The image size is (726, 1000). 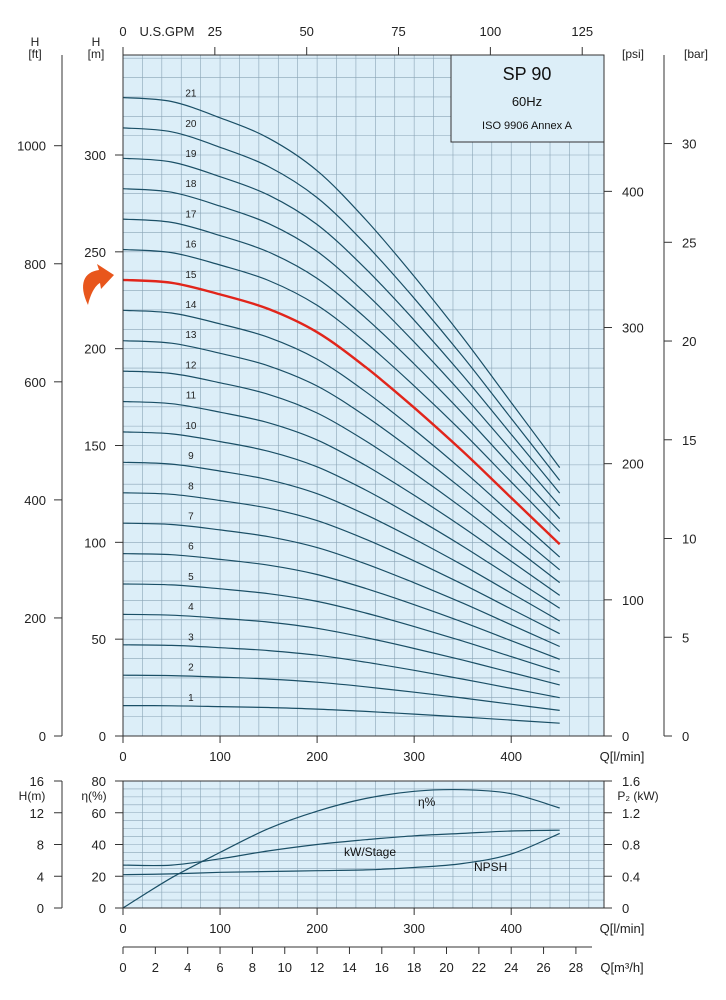 What do you see at coordinates (631, 876) in the screenshot?
I see `power-axis-tick-label: 0.4` at bounding box center [631, 876].